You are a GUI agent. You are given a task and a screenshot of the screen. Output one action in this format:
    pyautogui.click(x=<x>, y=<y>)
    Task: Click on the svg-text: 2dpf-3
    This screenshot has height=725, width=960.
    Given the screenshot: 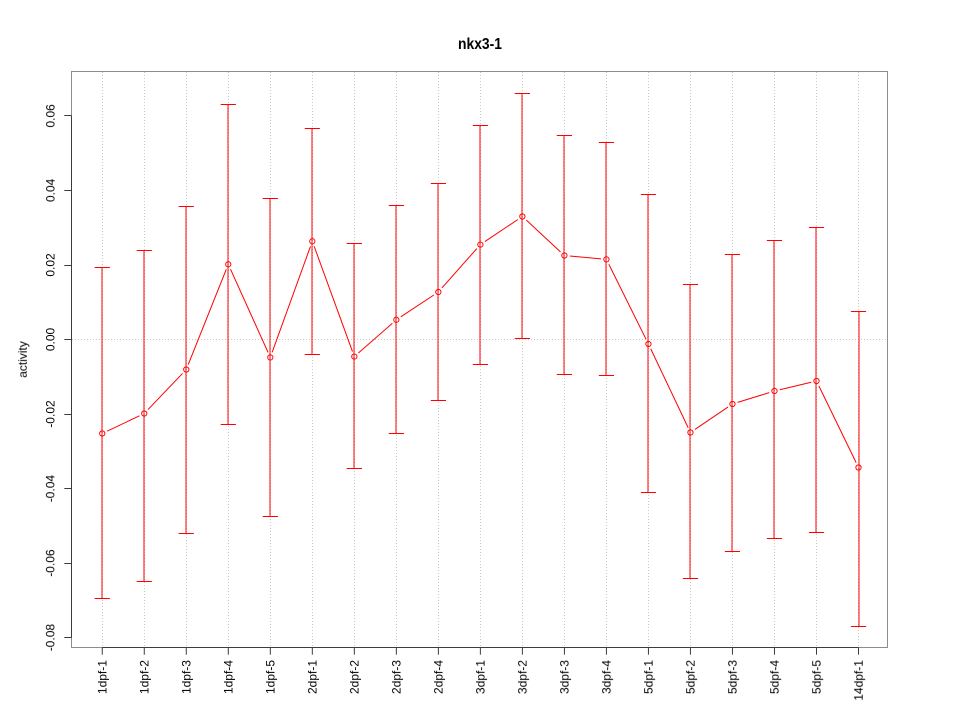 What is the action you would take?
    pyautogui.click(x=397, y=677)
    